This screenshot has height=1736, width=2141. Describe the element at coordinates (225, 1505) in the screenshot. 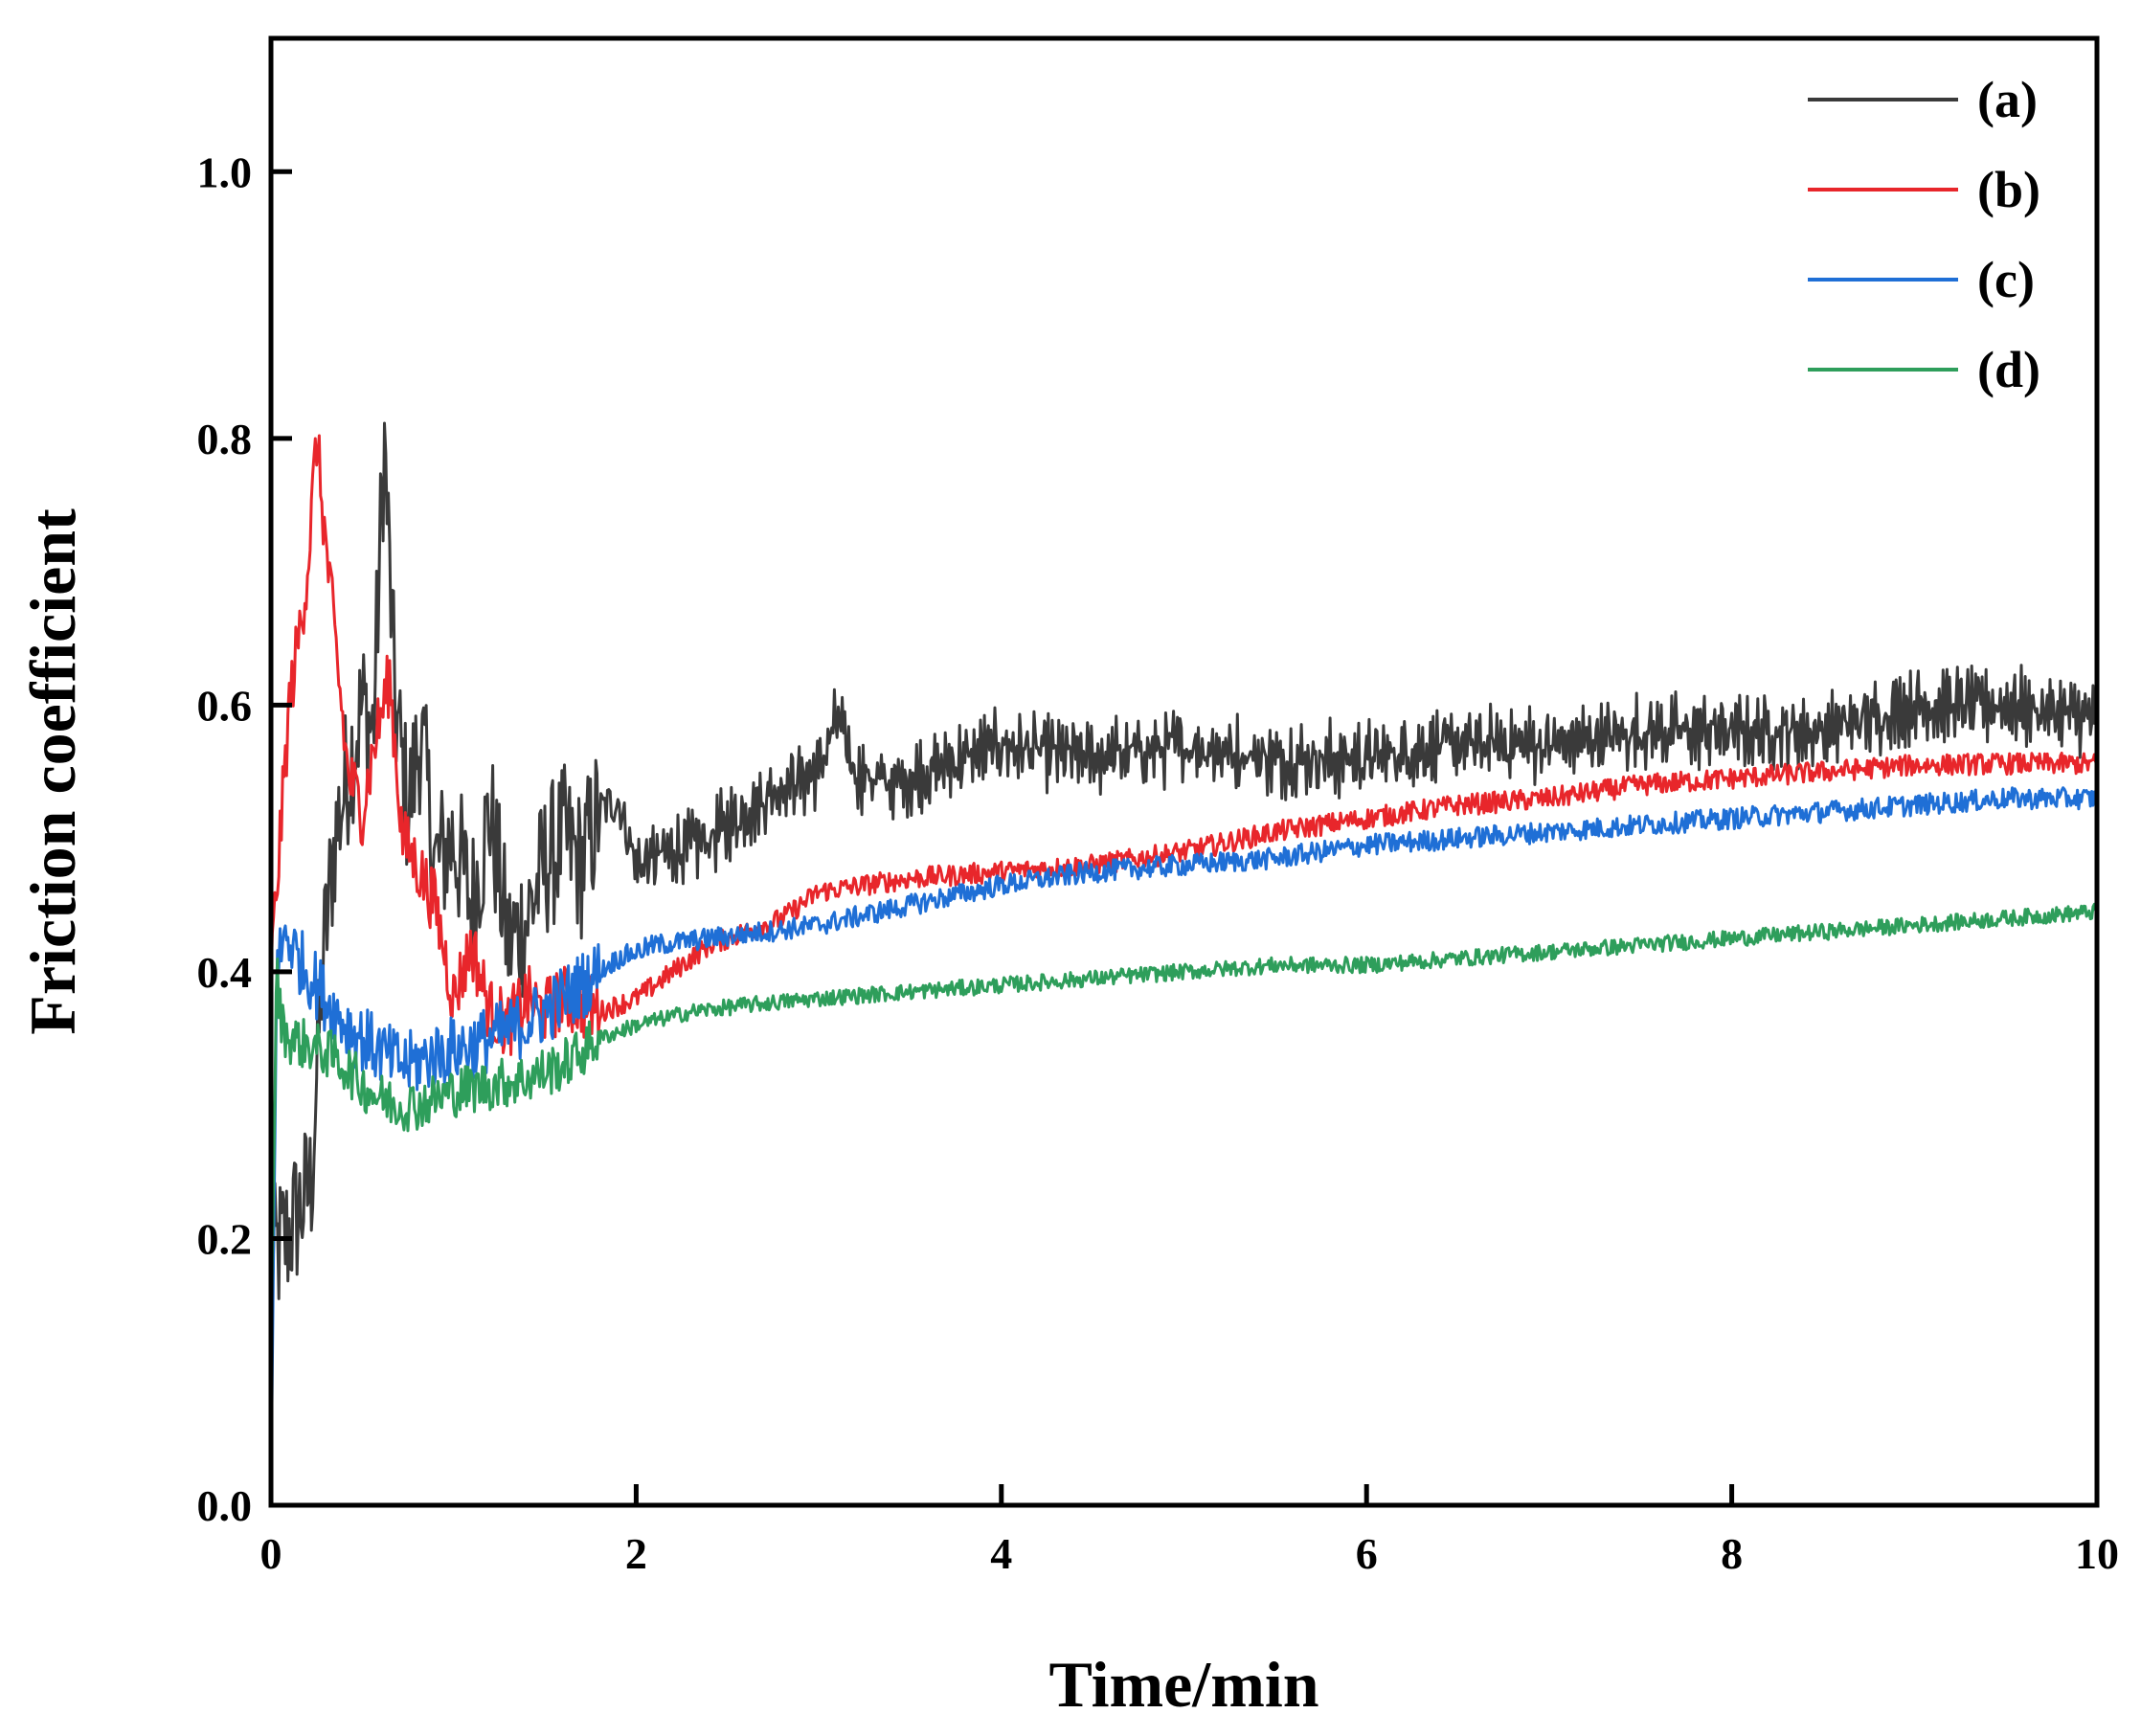

I see `y-tick-label: 0.0` at that location.